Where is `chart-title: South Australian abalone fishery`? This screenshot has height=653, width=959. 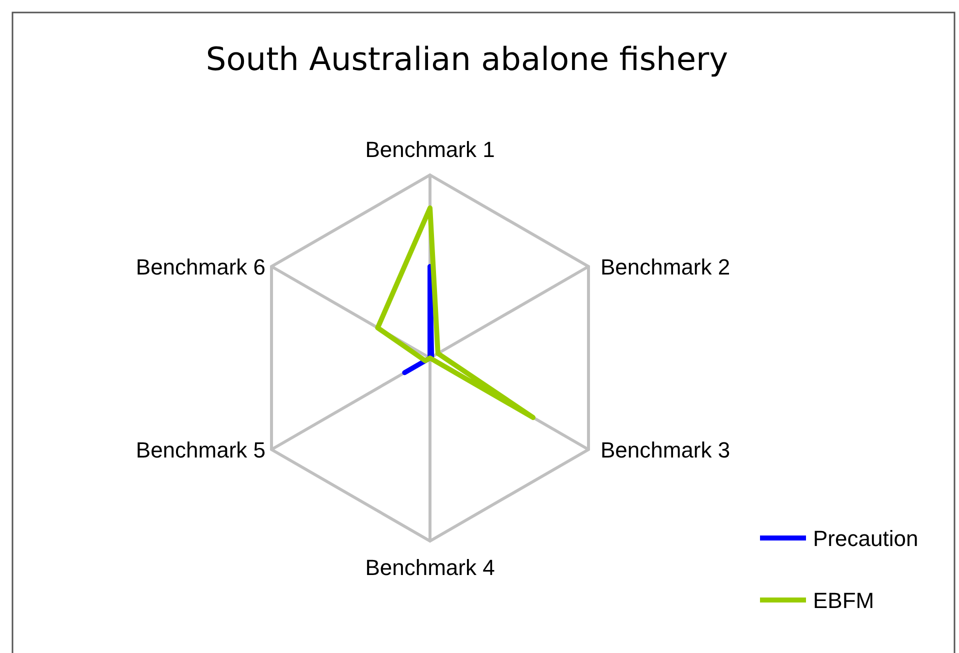
chart-title: South Australian abalone fishery is located at coordinates (467, 59).